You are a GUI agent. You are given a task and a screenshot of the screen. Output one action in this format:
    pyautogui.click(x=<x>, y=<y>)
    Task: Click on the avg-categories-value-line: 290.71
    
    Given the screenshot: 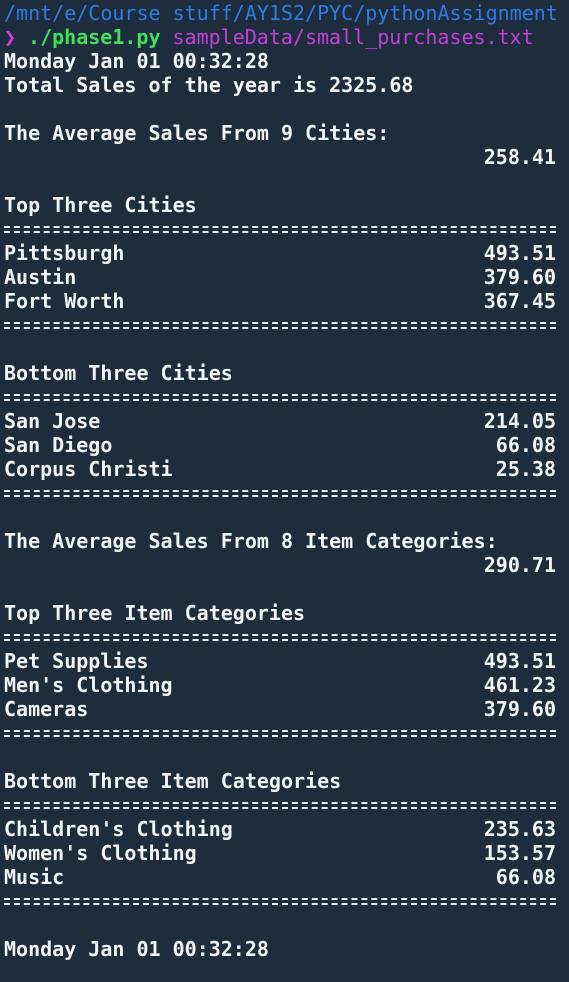 What is the action you would take?
    pyautogui.click(x=284, y=565)
    